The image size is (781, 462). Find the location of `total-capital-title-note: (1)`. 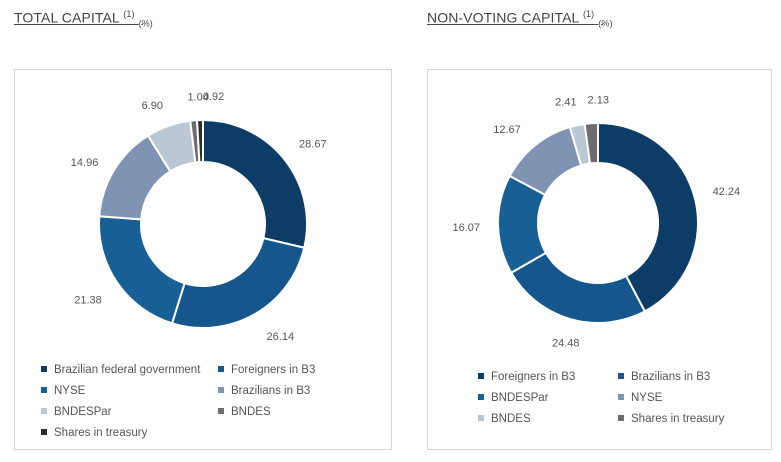

total-capital-title-note: (1) is located at coordinates (129, 14).